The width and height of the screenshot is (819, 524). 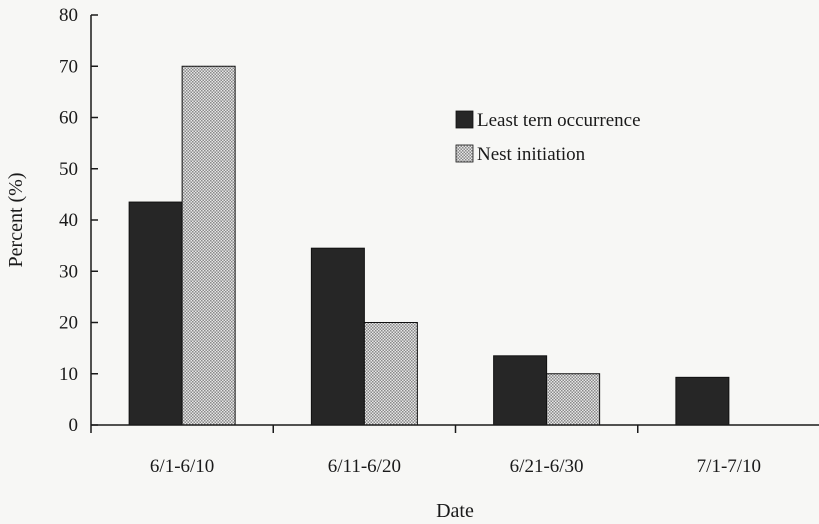 I want to click on legend-item-occurrence: Least tern occurrence, so click(x=548, y=120).